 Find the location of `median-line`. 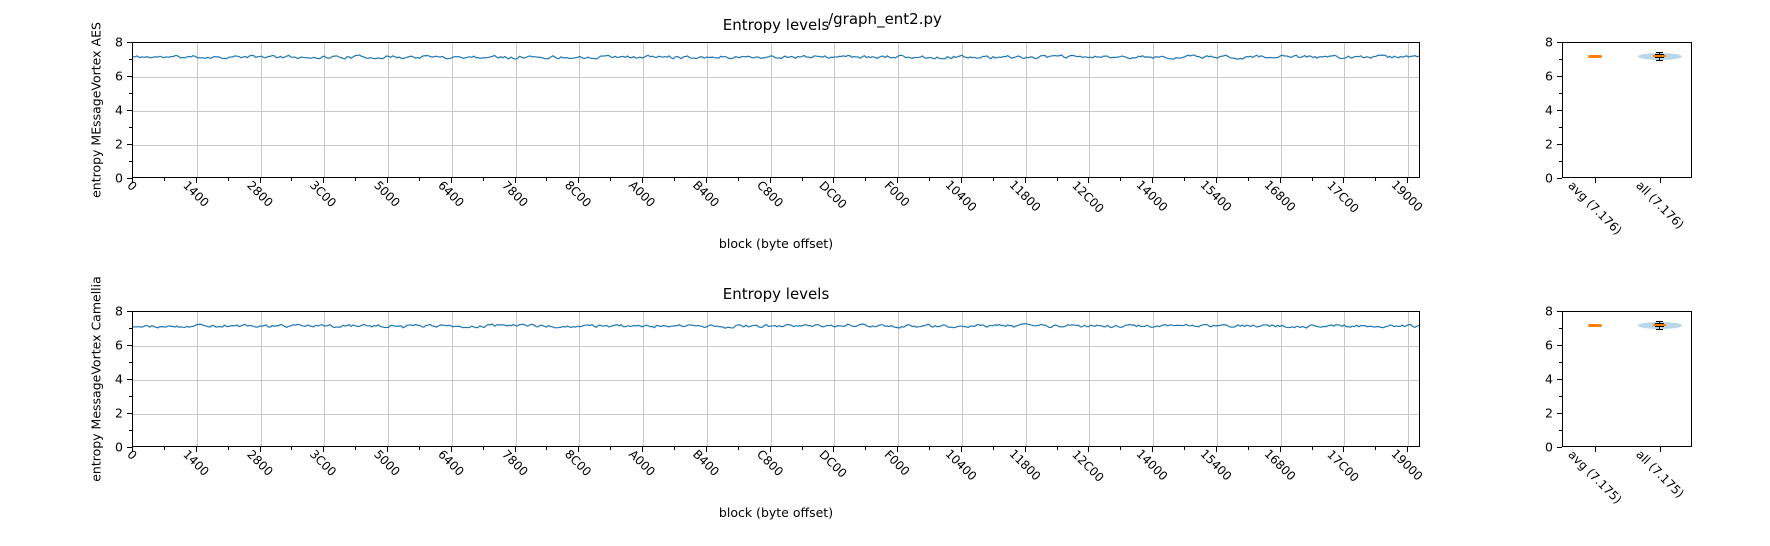

median-line is located at coordinates (1659, 56).